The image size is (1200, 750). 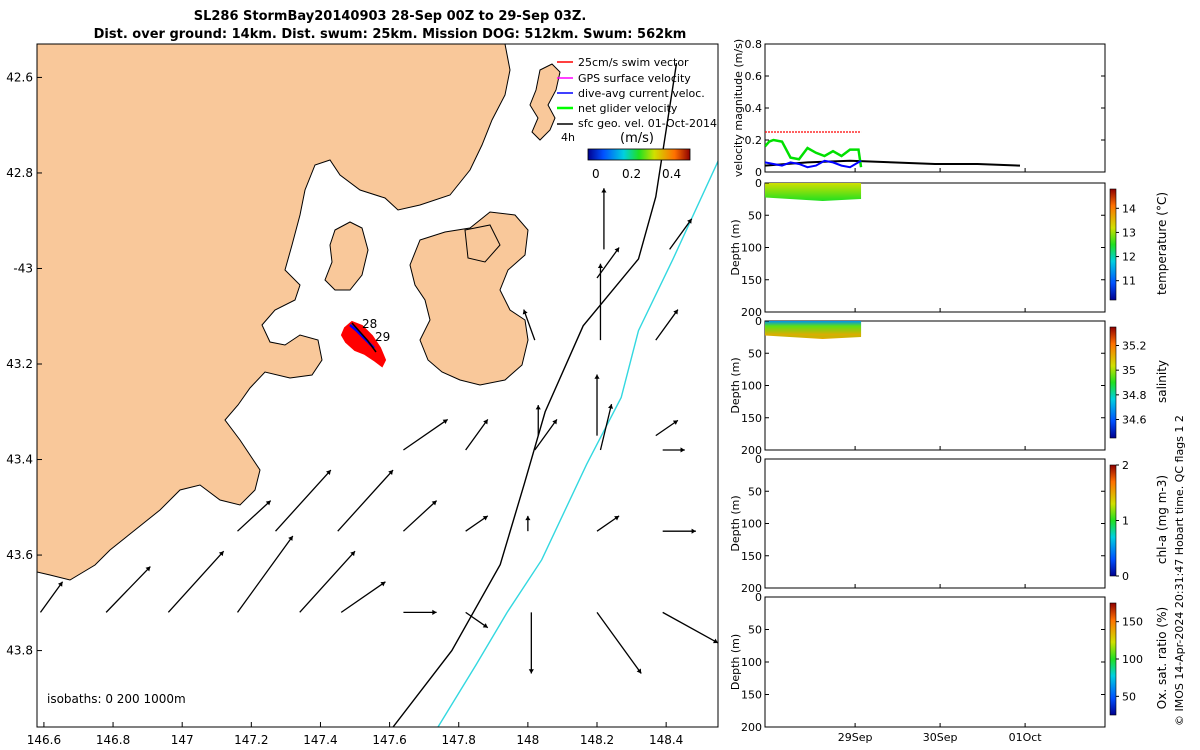 I want to click on colorbar-label: chl-a (mg m-3), so click(x=1162, y=519).